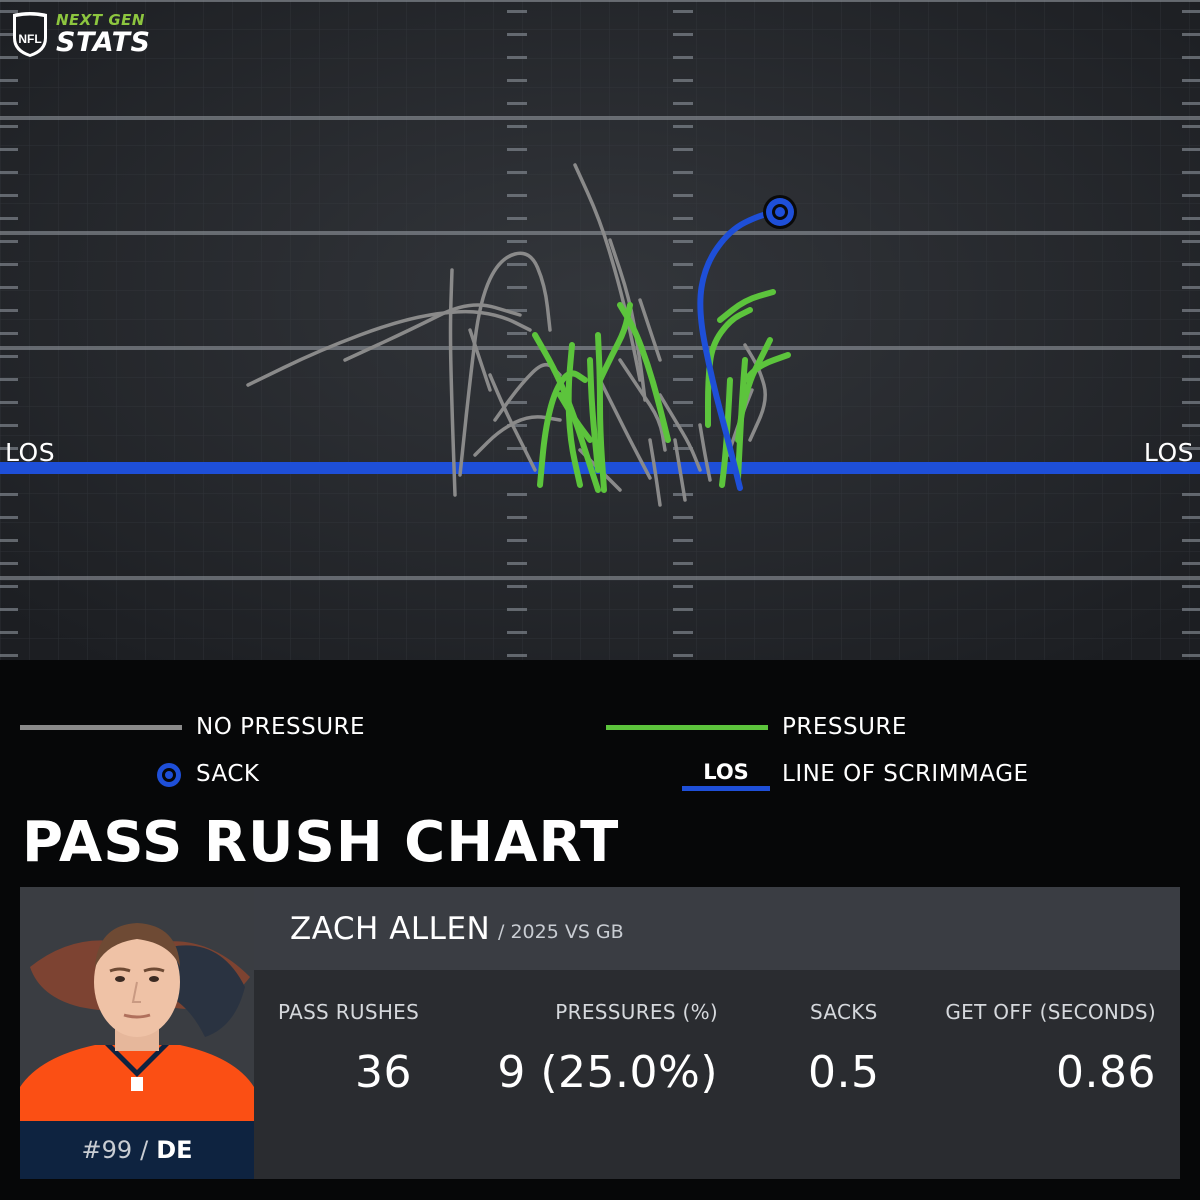 The image size is (1200, 1200). I want to click on los-label-right: LOS, so click(1168, 452).